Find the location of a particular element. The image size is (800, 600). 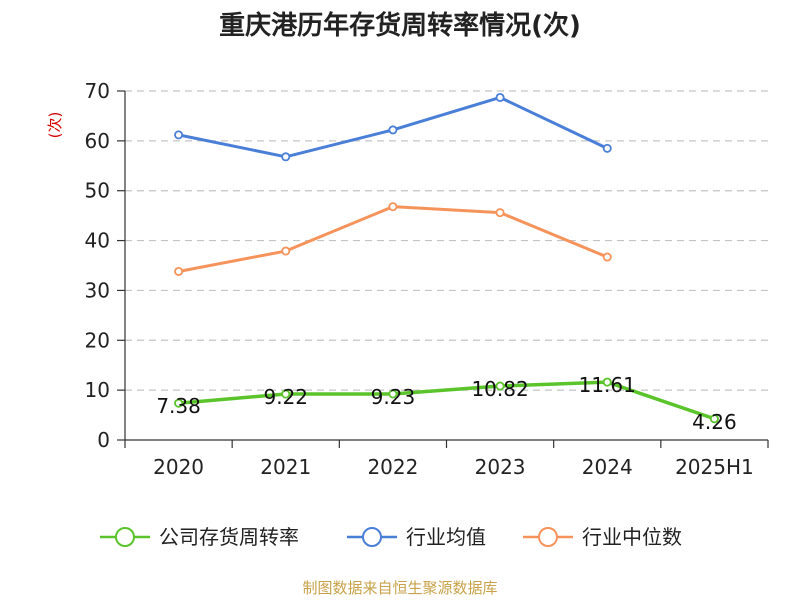

y-tick-label: 20 is located at coordinates (97, 340).